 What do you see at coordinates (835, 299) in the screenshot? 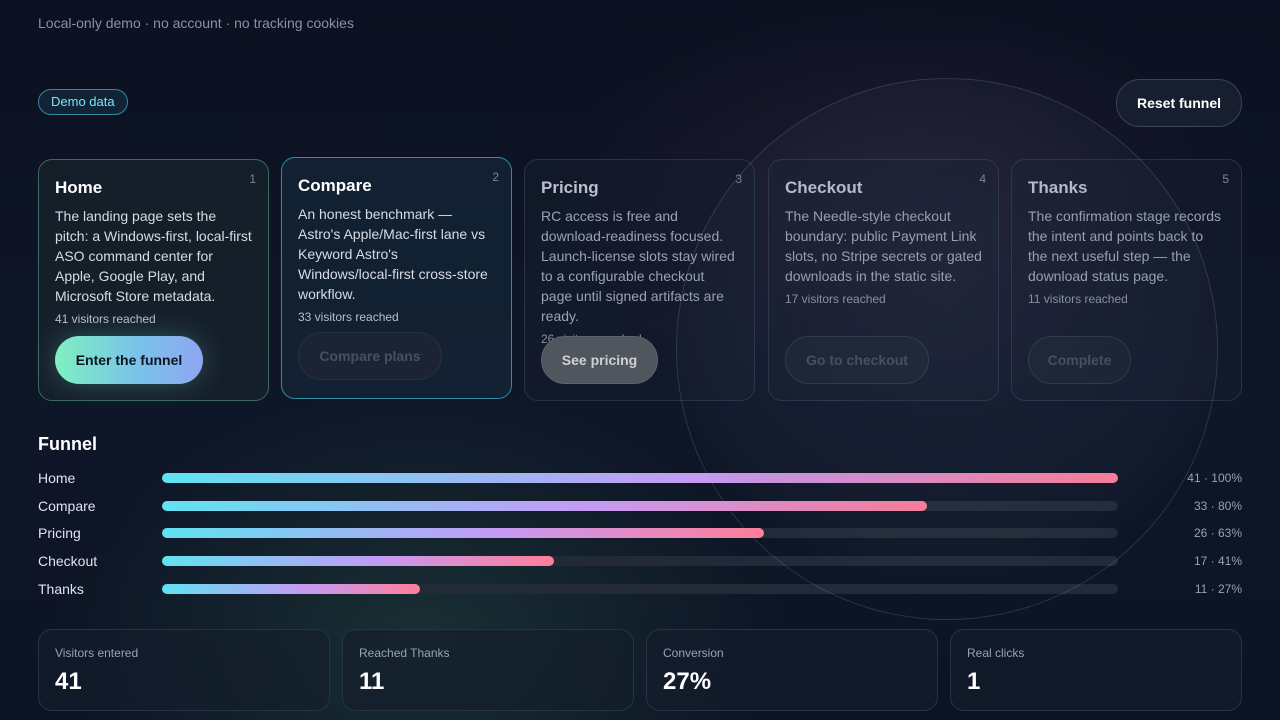
I see `stage-visitors-reached: 17 visitors reached` at bounding box center [835, 299].